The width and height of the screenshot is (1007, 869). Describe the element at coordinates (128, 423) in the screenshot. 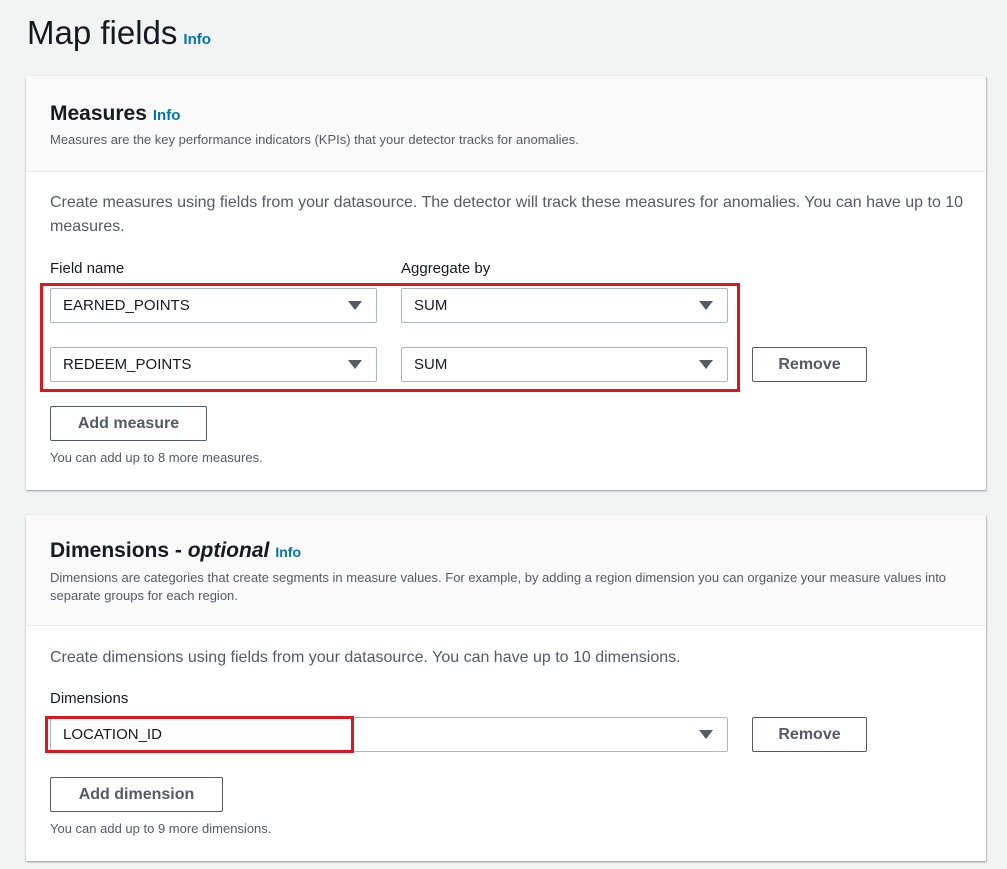

I see `add-measure-button: Add measure` at that location.